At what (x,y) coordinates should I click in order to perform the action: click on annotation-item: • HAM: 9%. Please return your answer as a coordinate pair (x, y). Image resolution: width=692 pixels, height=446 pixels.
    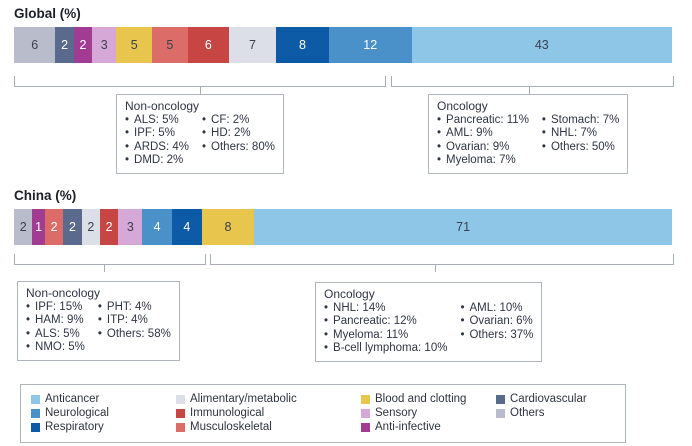
    Looking at the image, I should click on (55, 321).